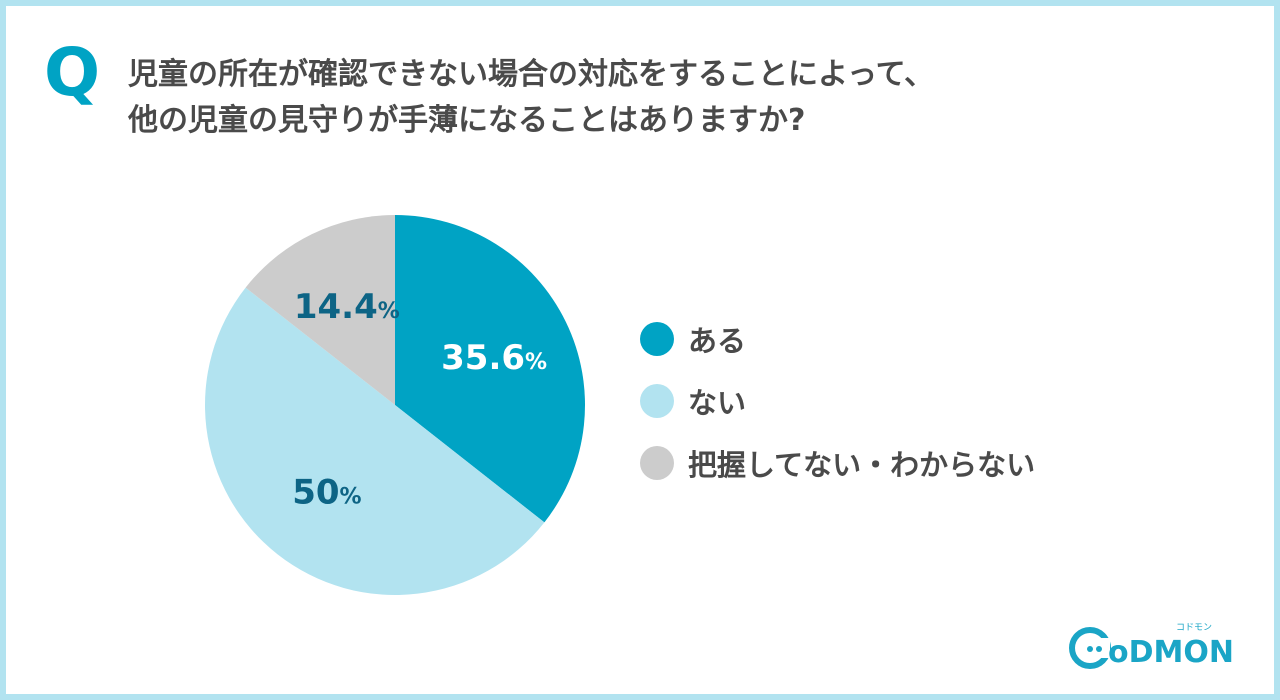 The image size is (1280, 700). I want to click on codmon-logo: oDMON コドモン, so click(1151, 646).